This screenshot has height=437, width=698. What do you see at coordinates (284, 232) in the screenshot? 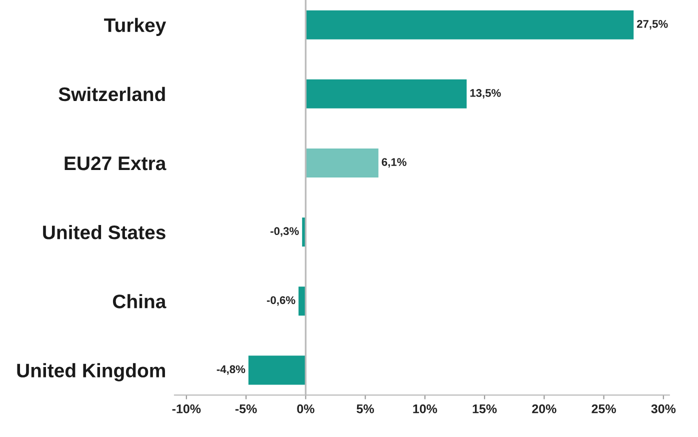
I see `data-label: -0,3%` at bounding box center [284, 232].